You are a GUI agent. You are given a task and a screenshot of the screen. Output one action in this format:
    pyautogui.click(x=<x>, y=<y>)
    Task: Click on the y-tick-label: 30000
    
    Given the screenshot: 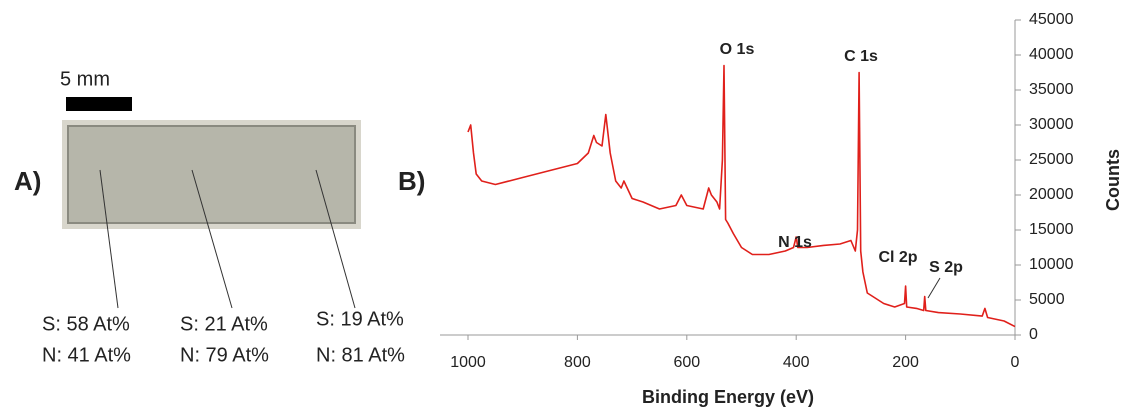 What is the action you would take?
    pyautogui.click(x=1051, y=124)
    